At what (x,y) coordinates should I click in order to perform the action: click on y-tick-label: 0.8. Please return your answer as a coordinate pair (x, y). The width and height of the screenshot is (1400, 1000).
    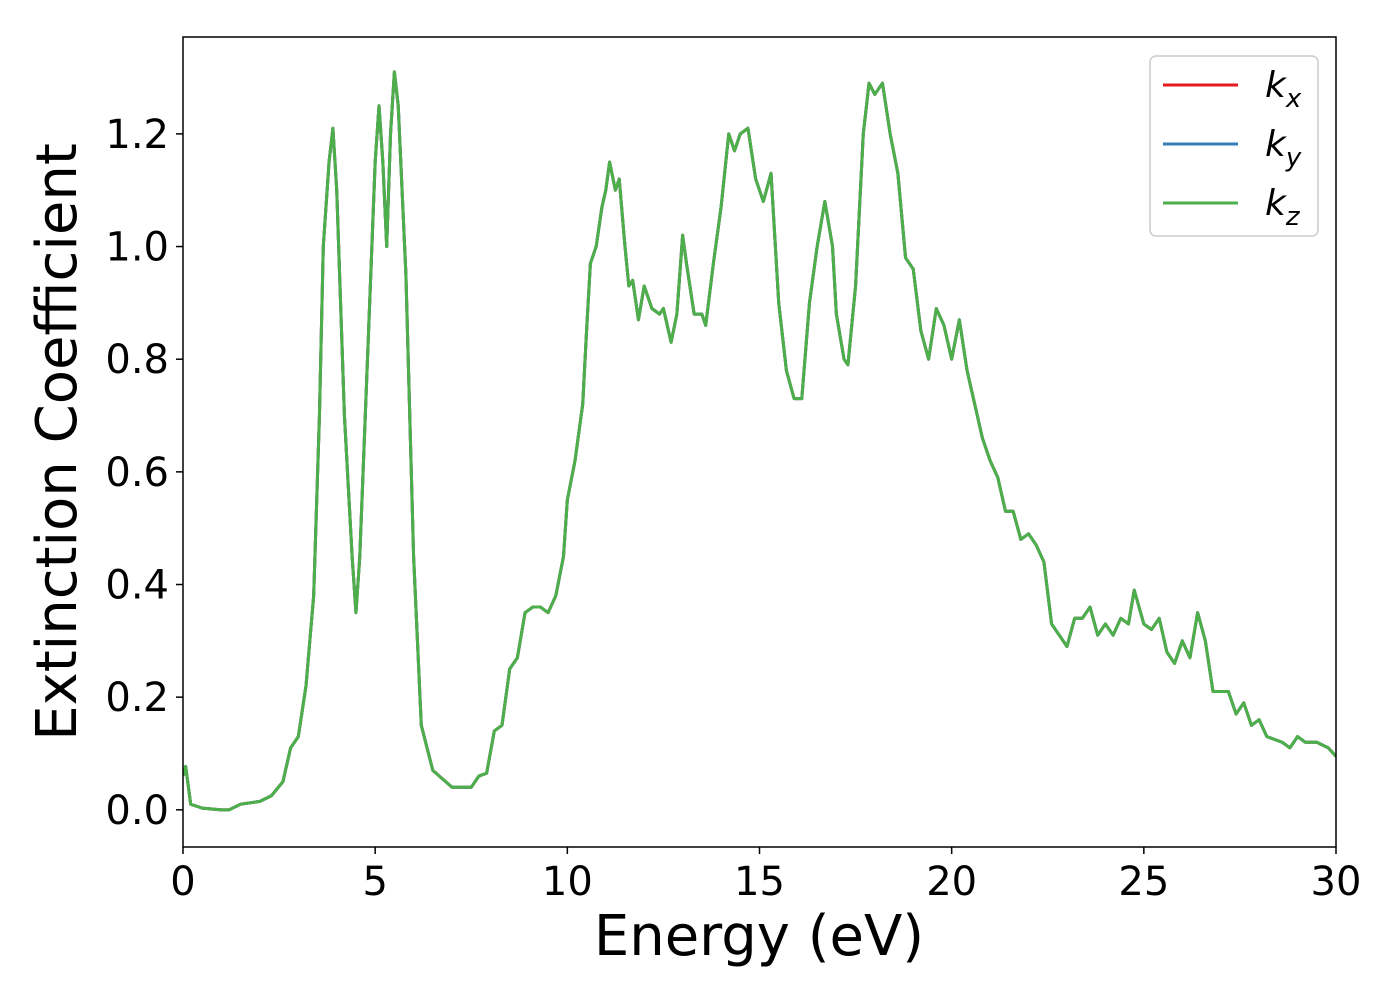
    Looking at the image, I should click on (137, 360).